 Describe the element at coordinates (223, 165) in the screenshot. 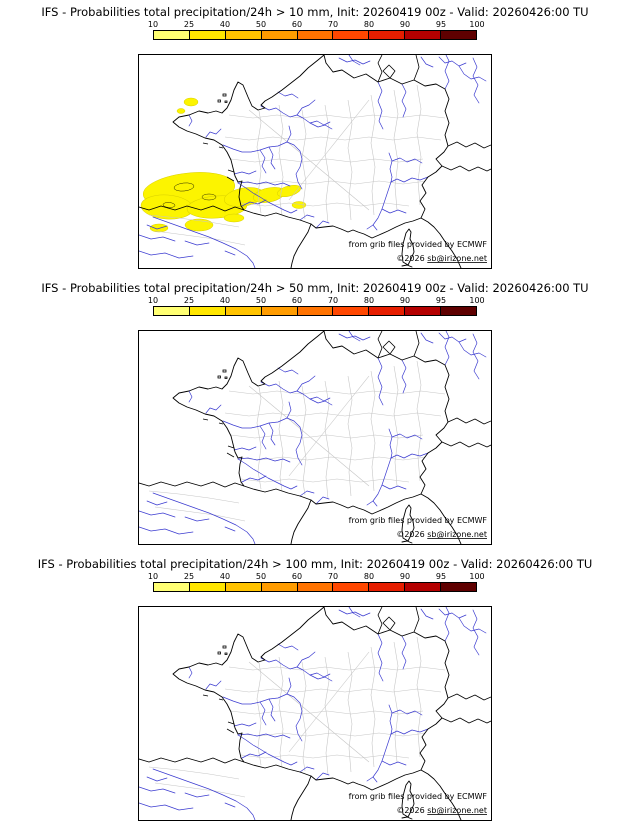

I see `precip-overlay` at that location.